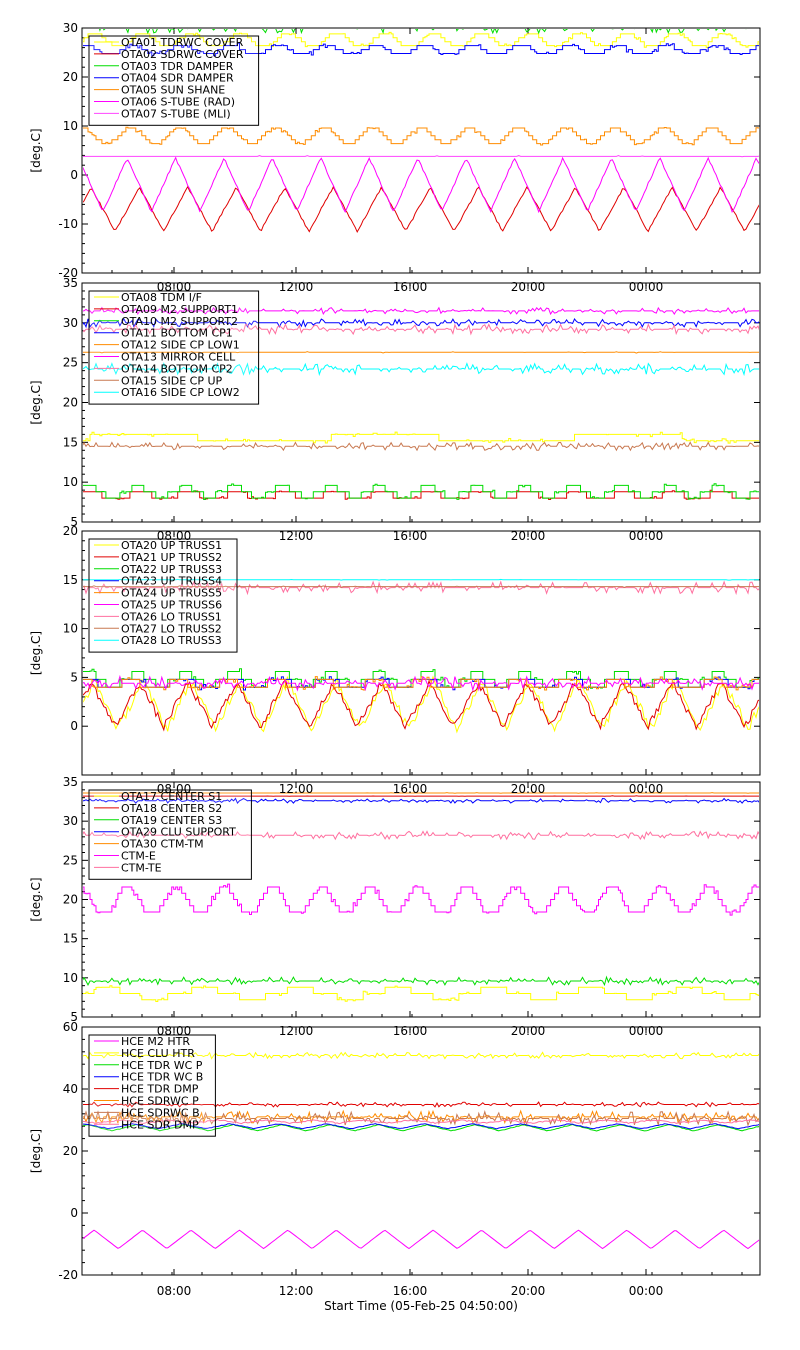  I want to click on y-tick-label: 35, so click(70, 782).